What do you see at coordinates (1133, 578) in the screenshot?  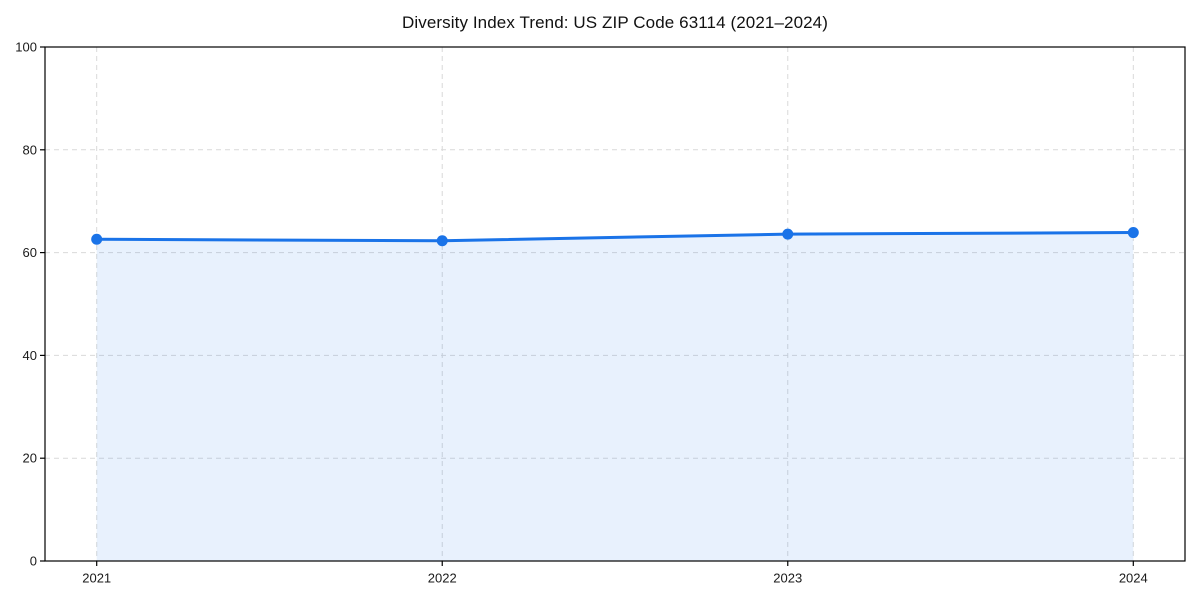 I see `x-tick-label-2024: 2024` at bounding box center [1133, 578].